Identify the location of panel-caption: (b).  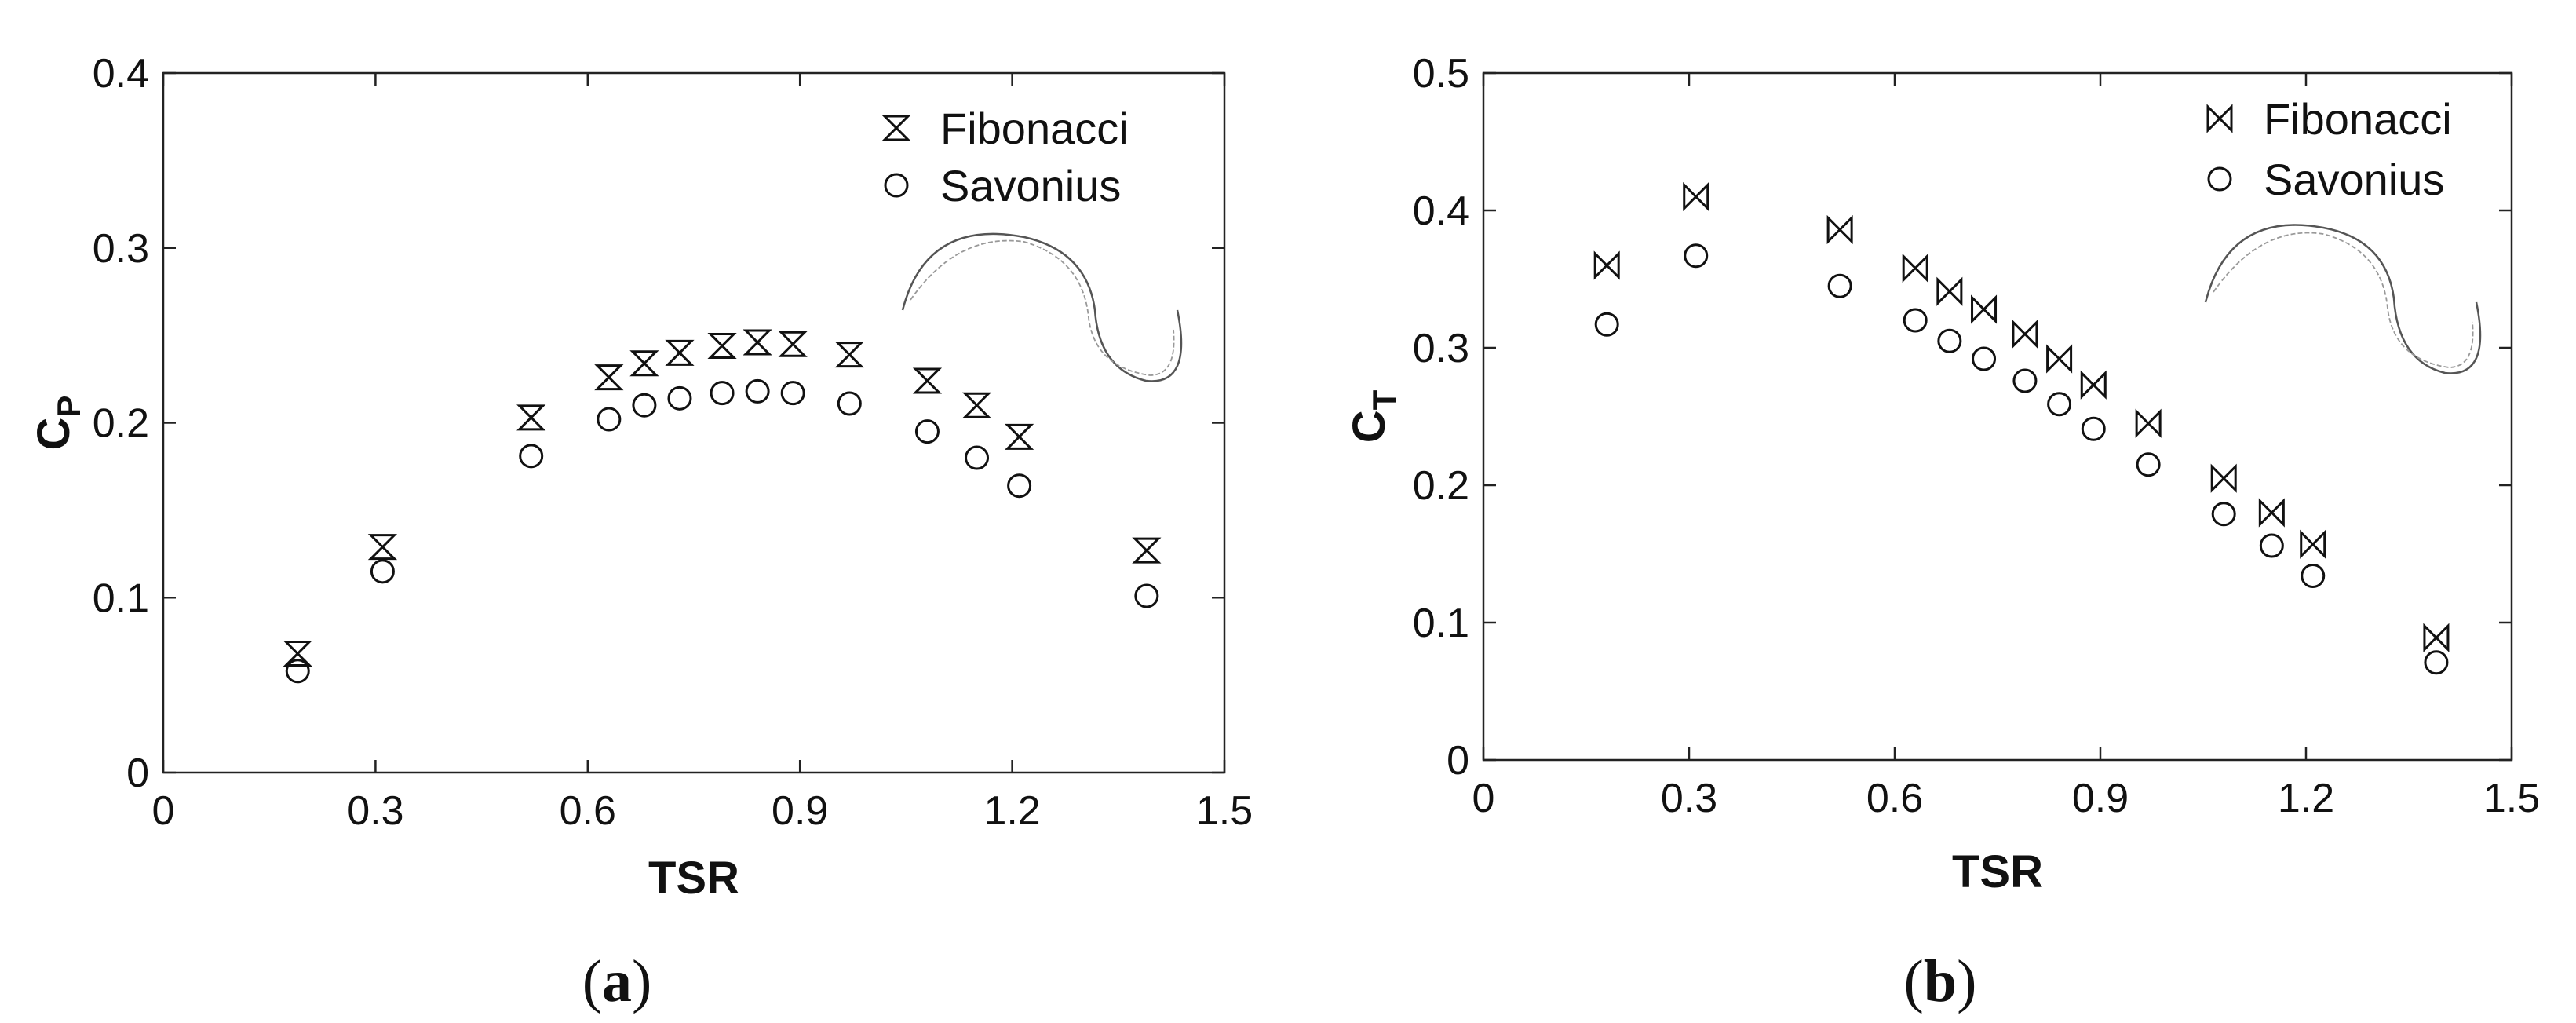
(1941, 981).